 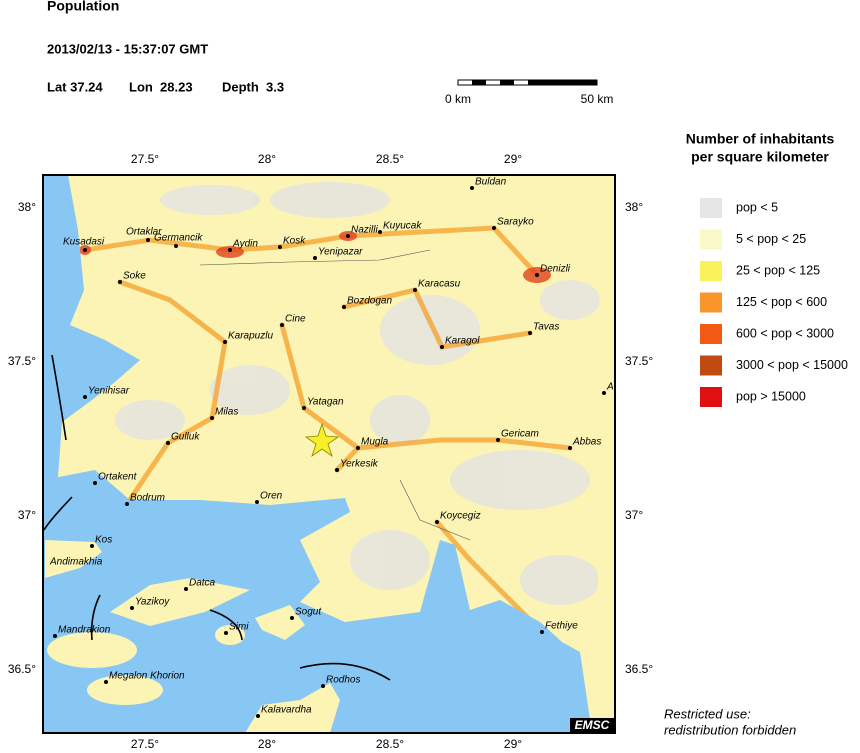 I want to click on lat: Lat 37.24, so click(x=75, y=86).